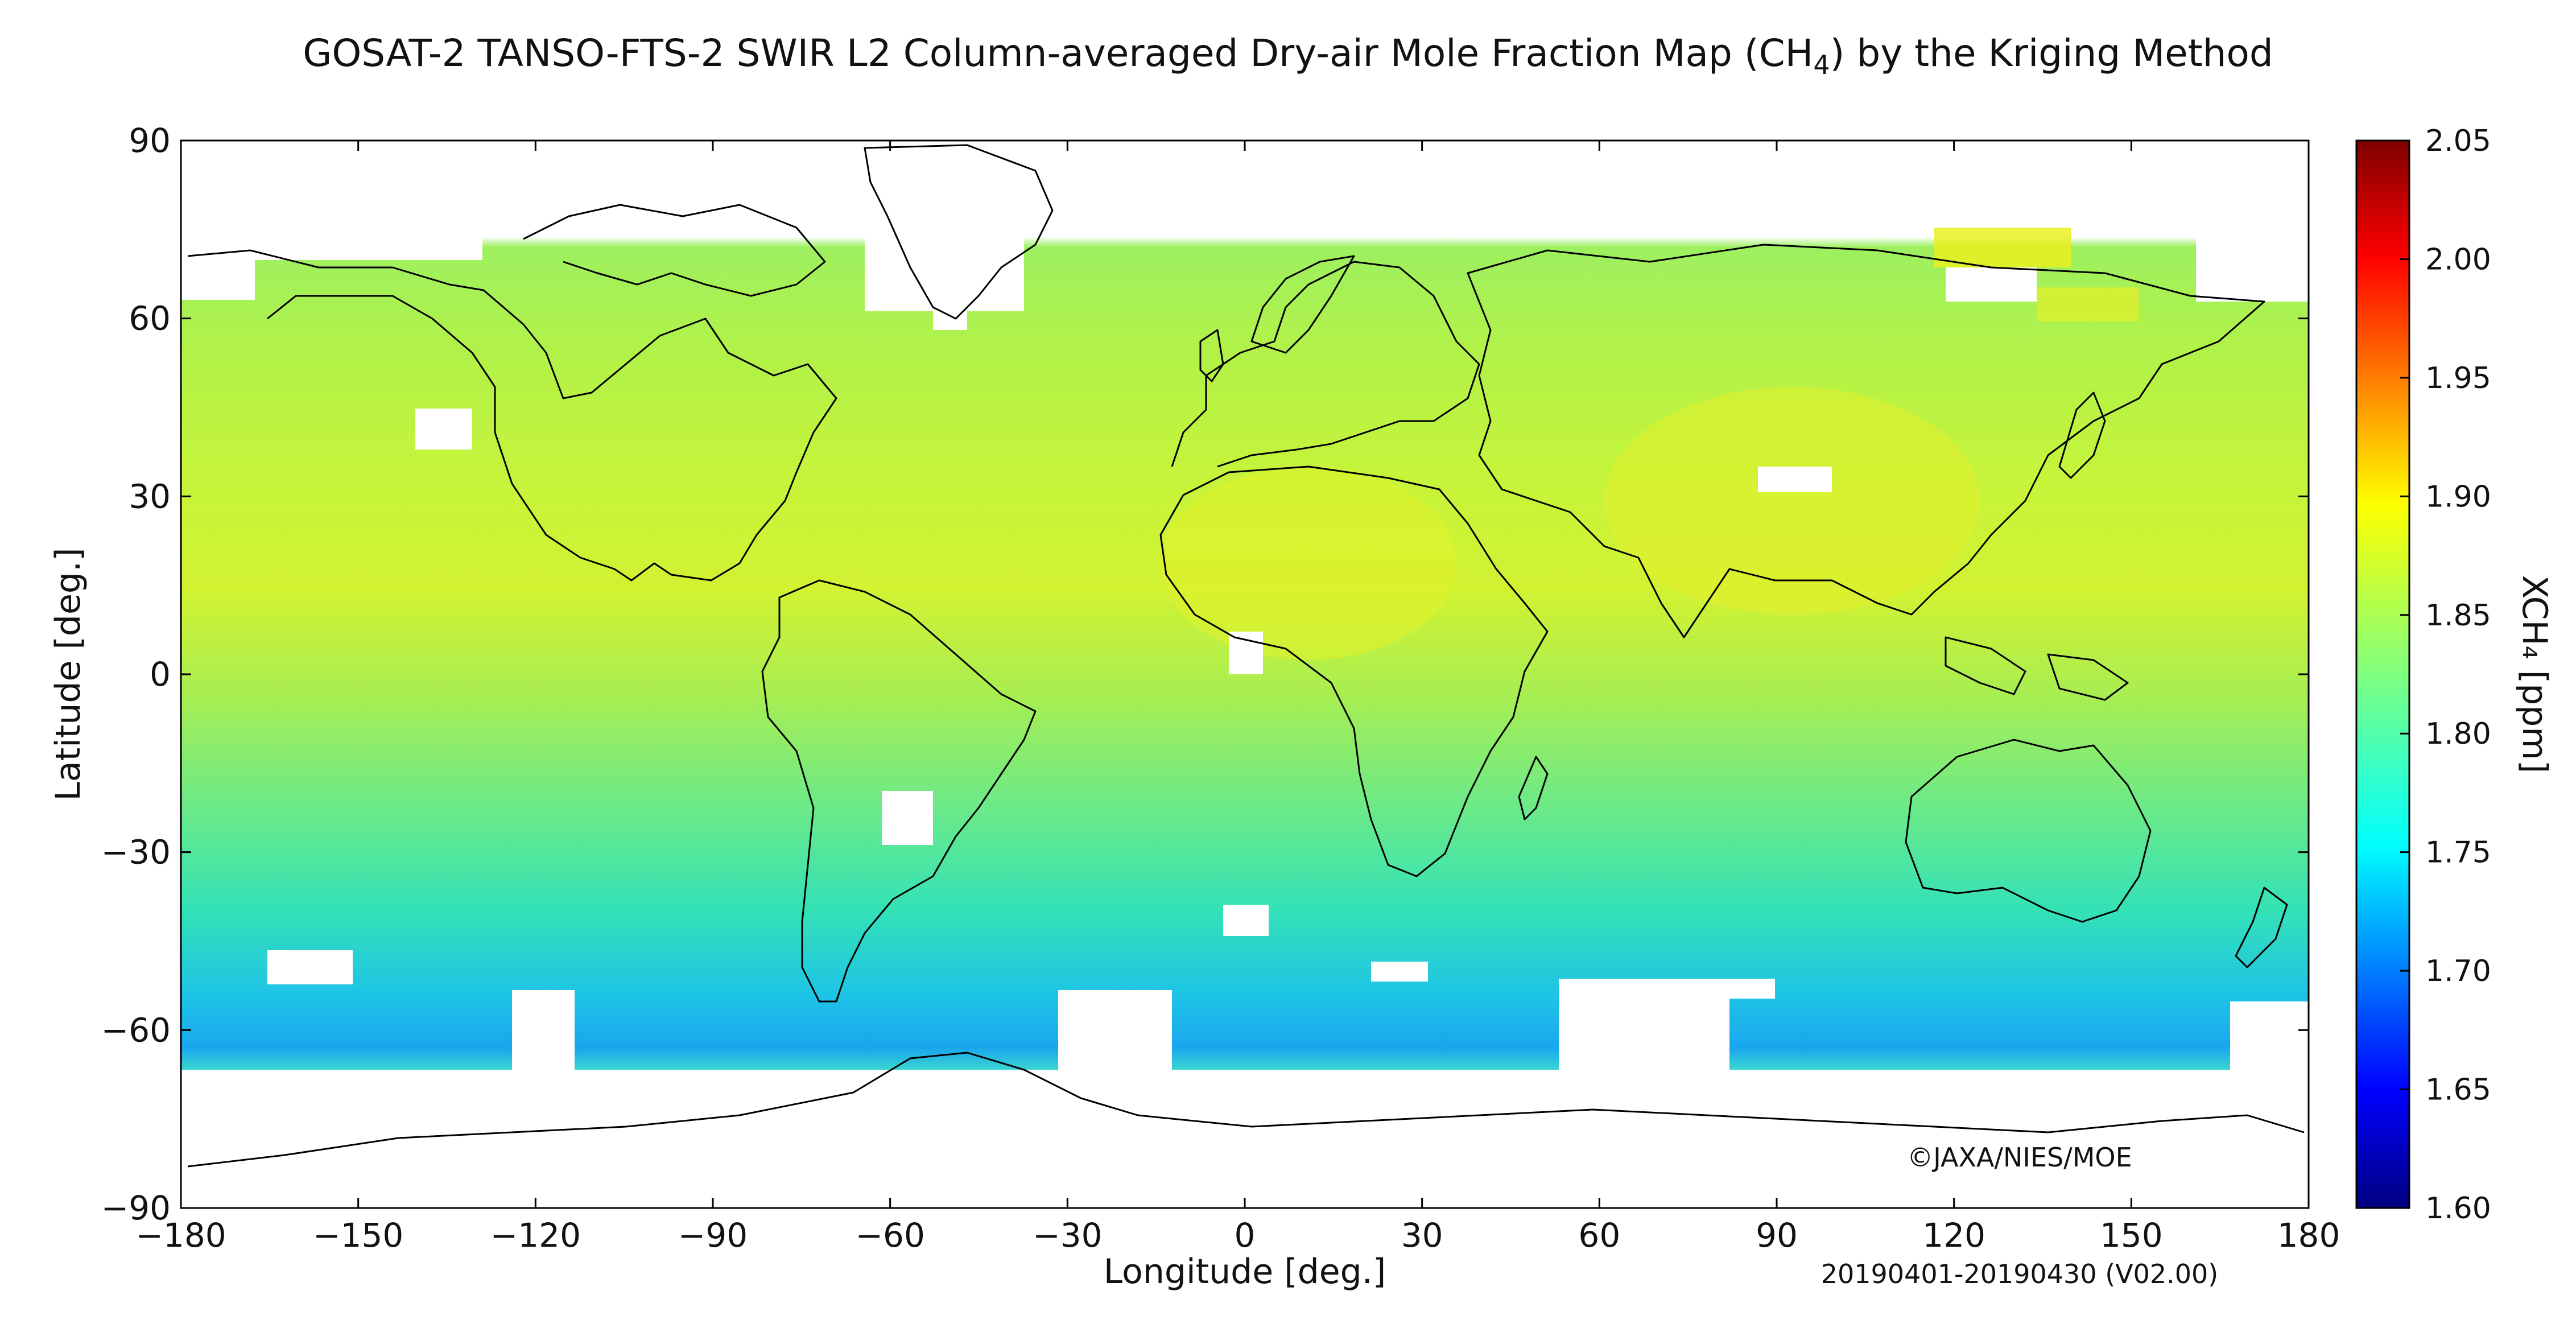 This screenshot has width=2576, height=1344. Describe the element at coordinates (2458, 971) in the screenshot. I see `colorbar-tick-label: 1.70` at that location.